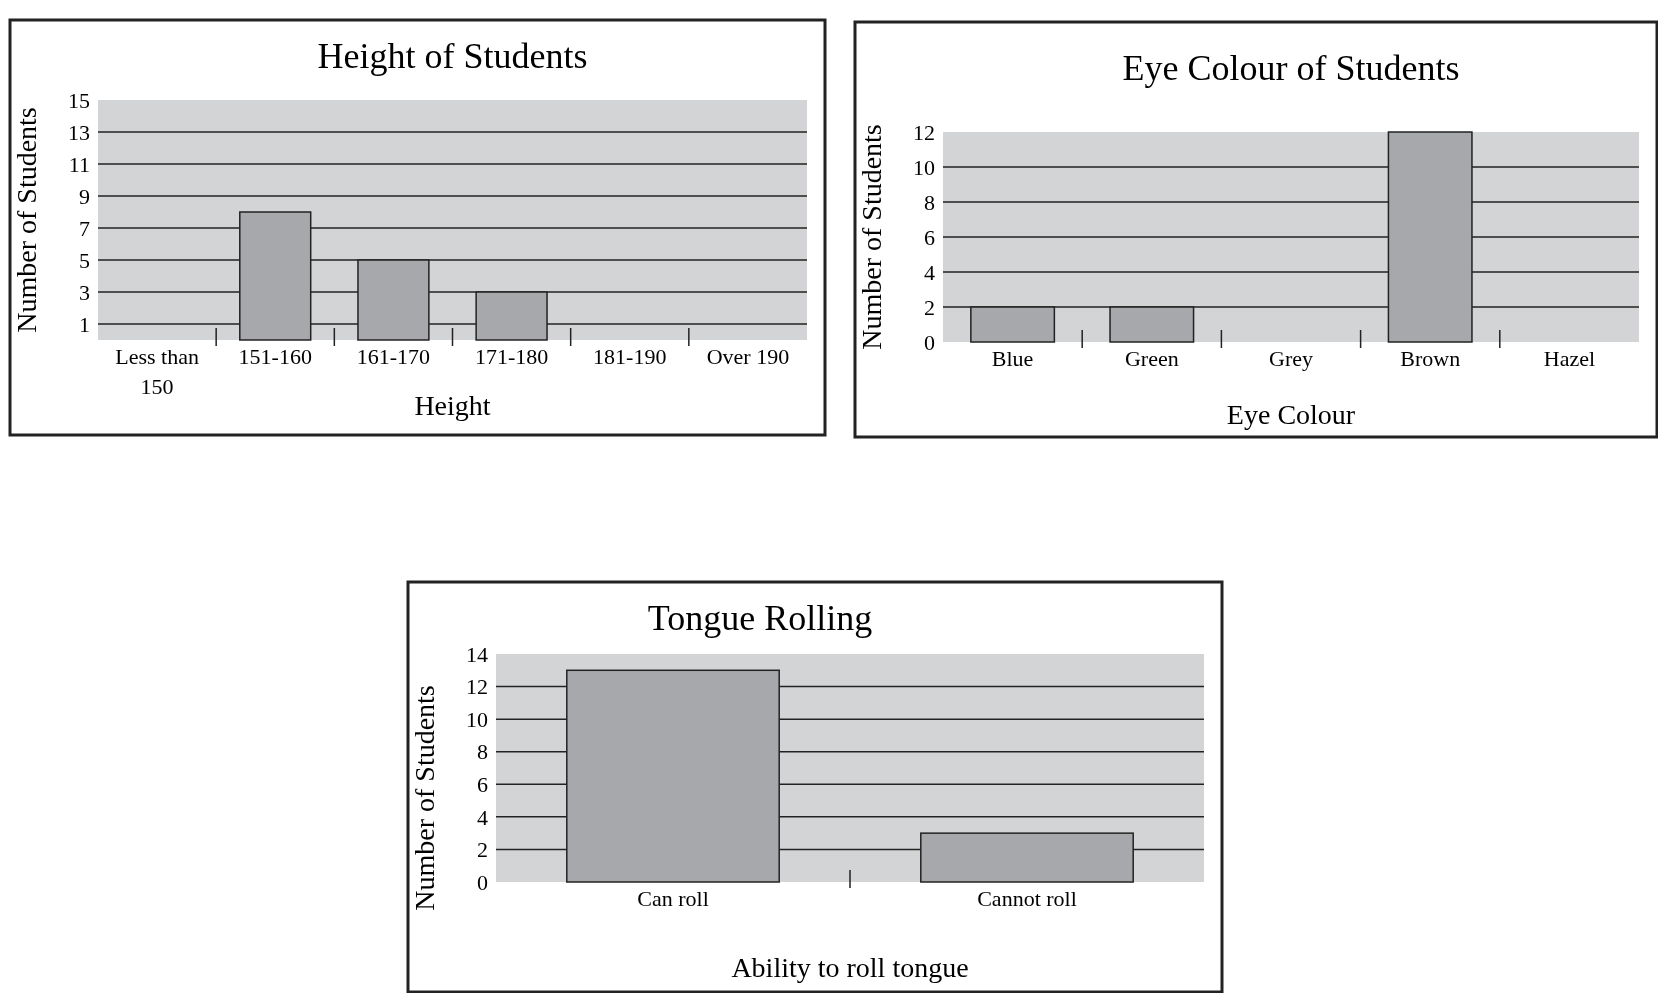 This screenshot has height=994, width=1659. Describe the element at coordinates (1430, 358) in the screenshot. I see `x-tick-label: Brown` at that location.